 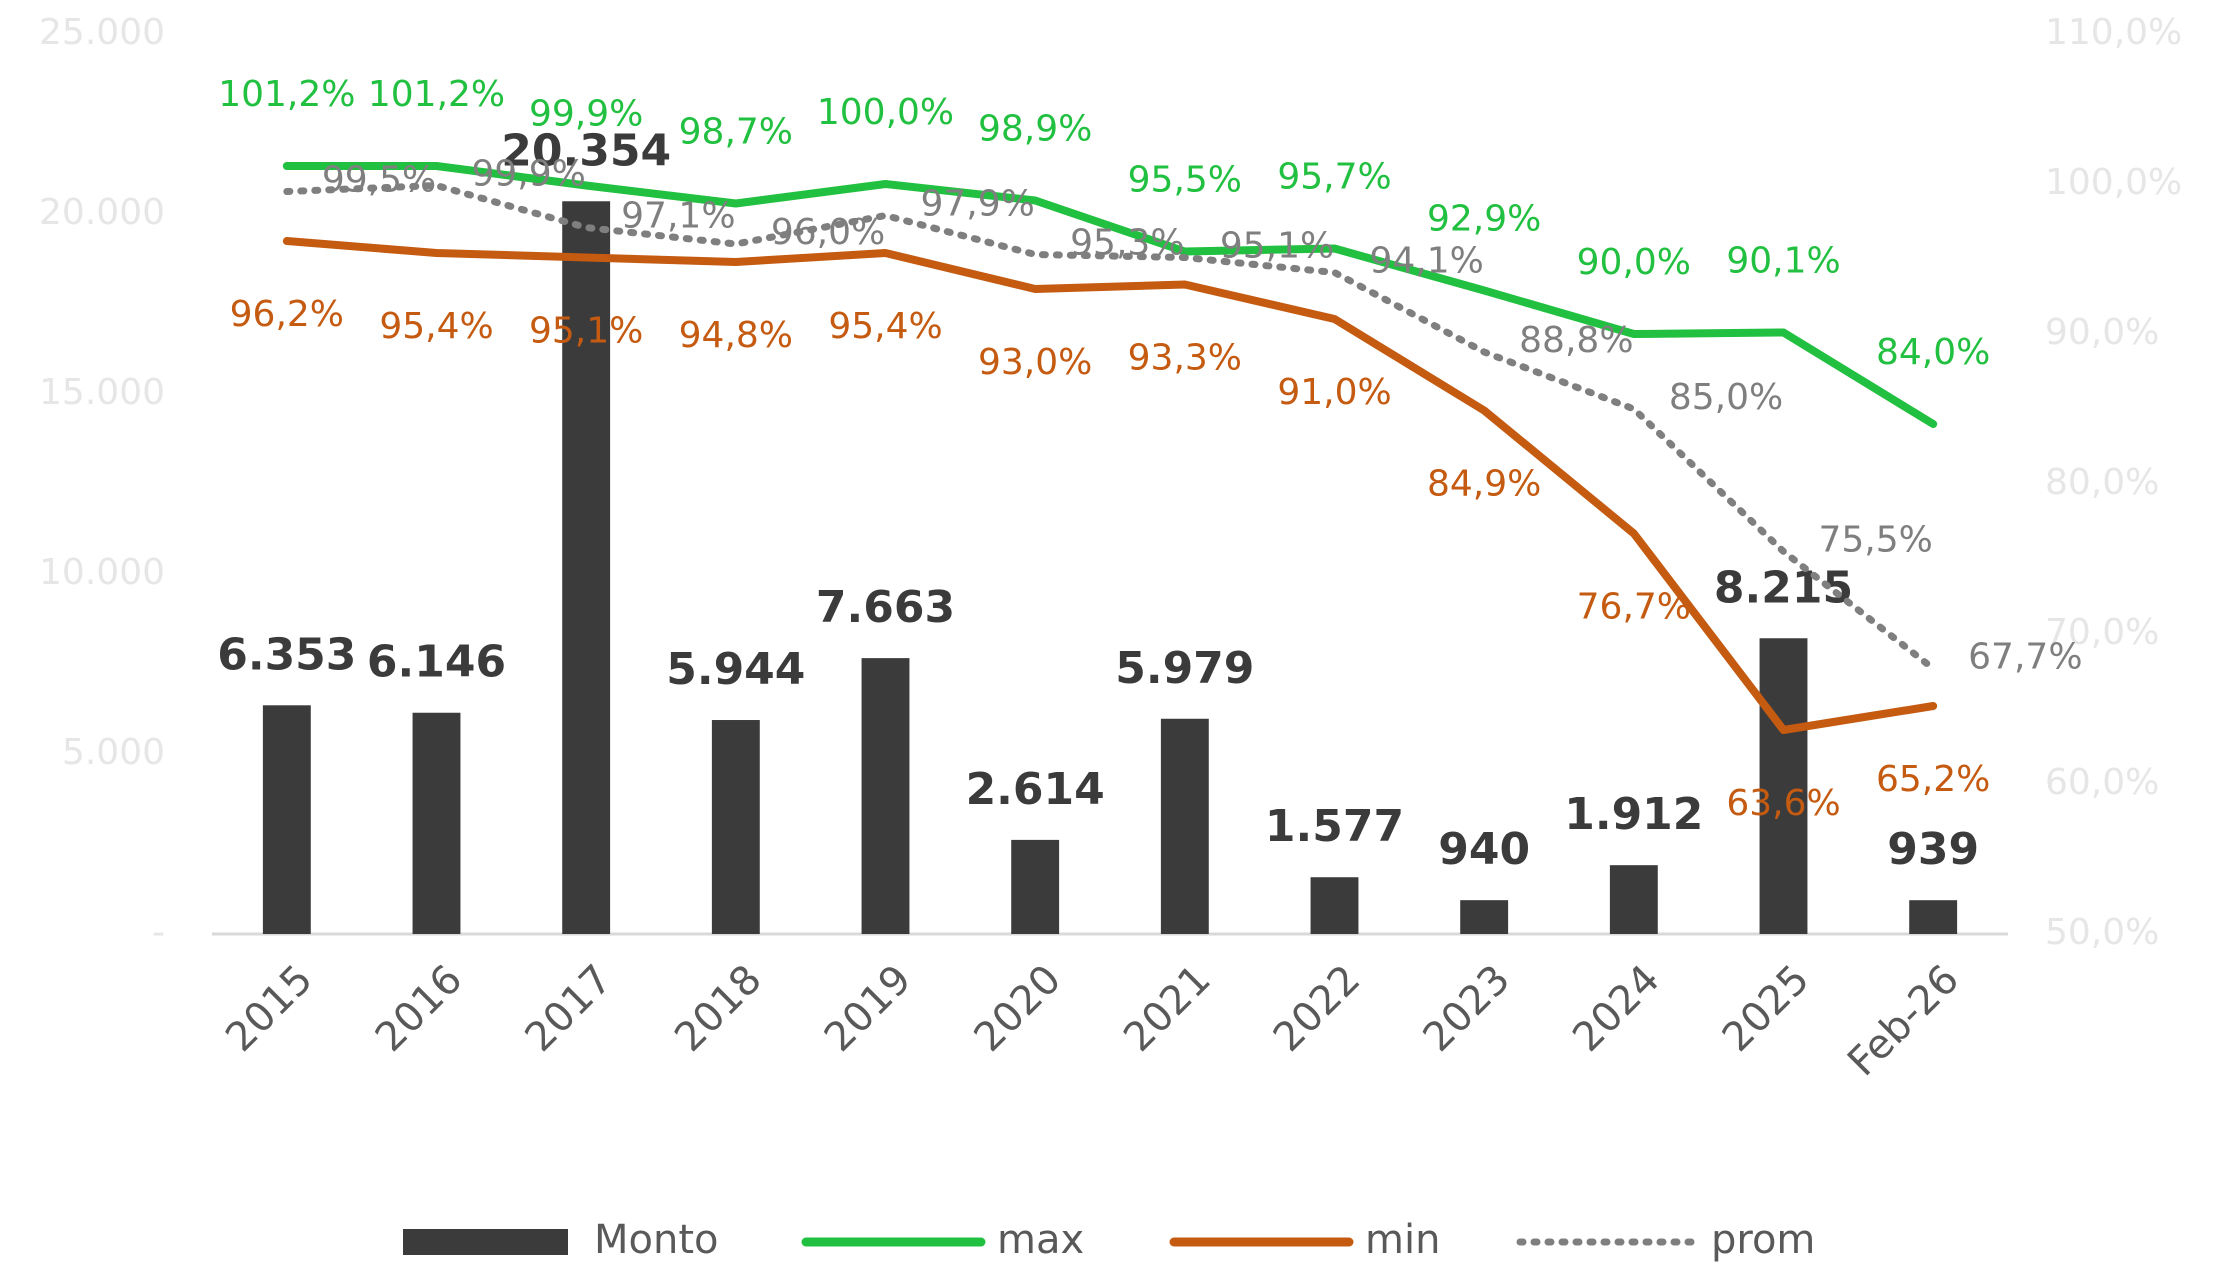 What do you see at coordinates (287, 314) in the screenshot?
I see `line-value-label: 96,2%` at bounding box center [287, 314].